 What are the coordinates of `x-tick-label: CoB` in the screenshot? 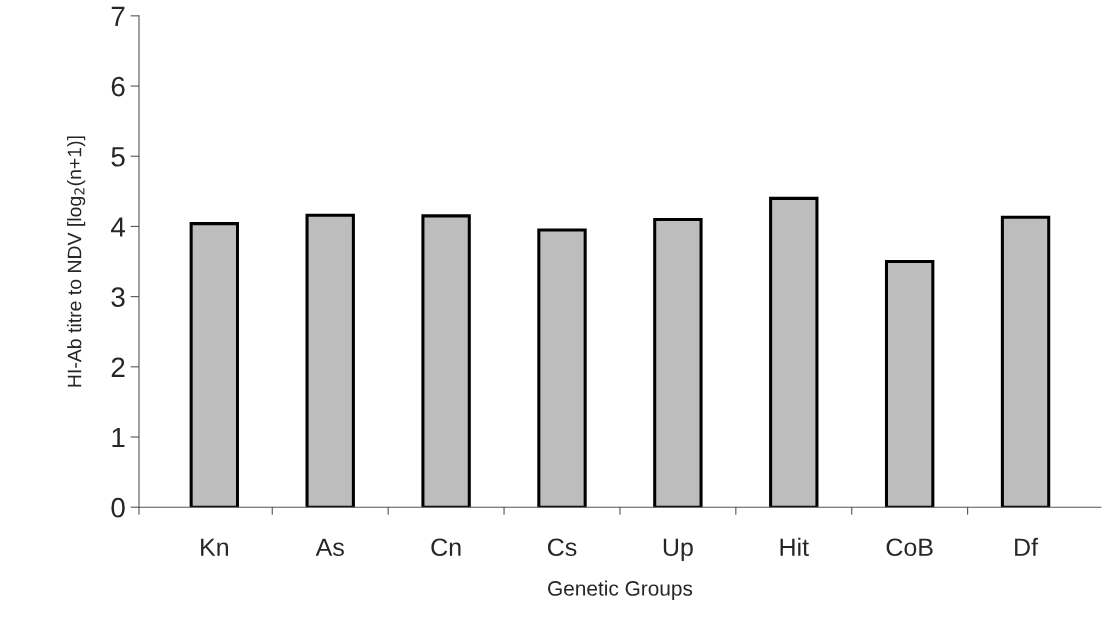 It's located at (909, 547).